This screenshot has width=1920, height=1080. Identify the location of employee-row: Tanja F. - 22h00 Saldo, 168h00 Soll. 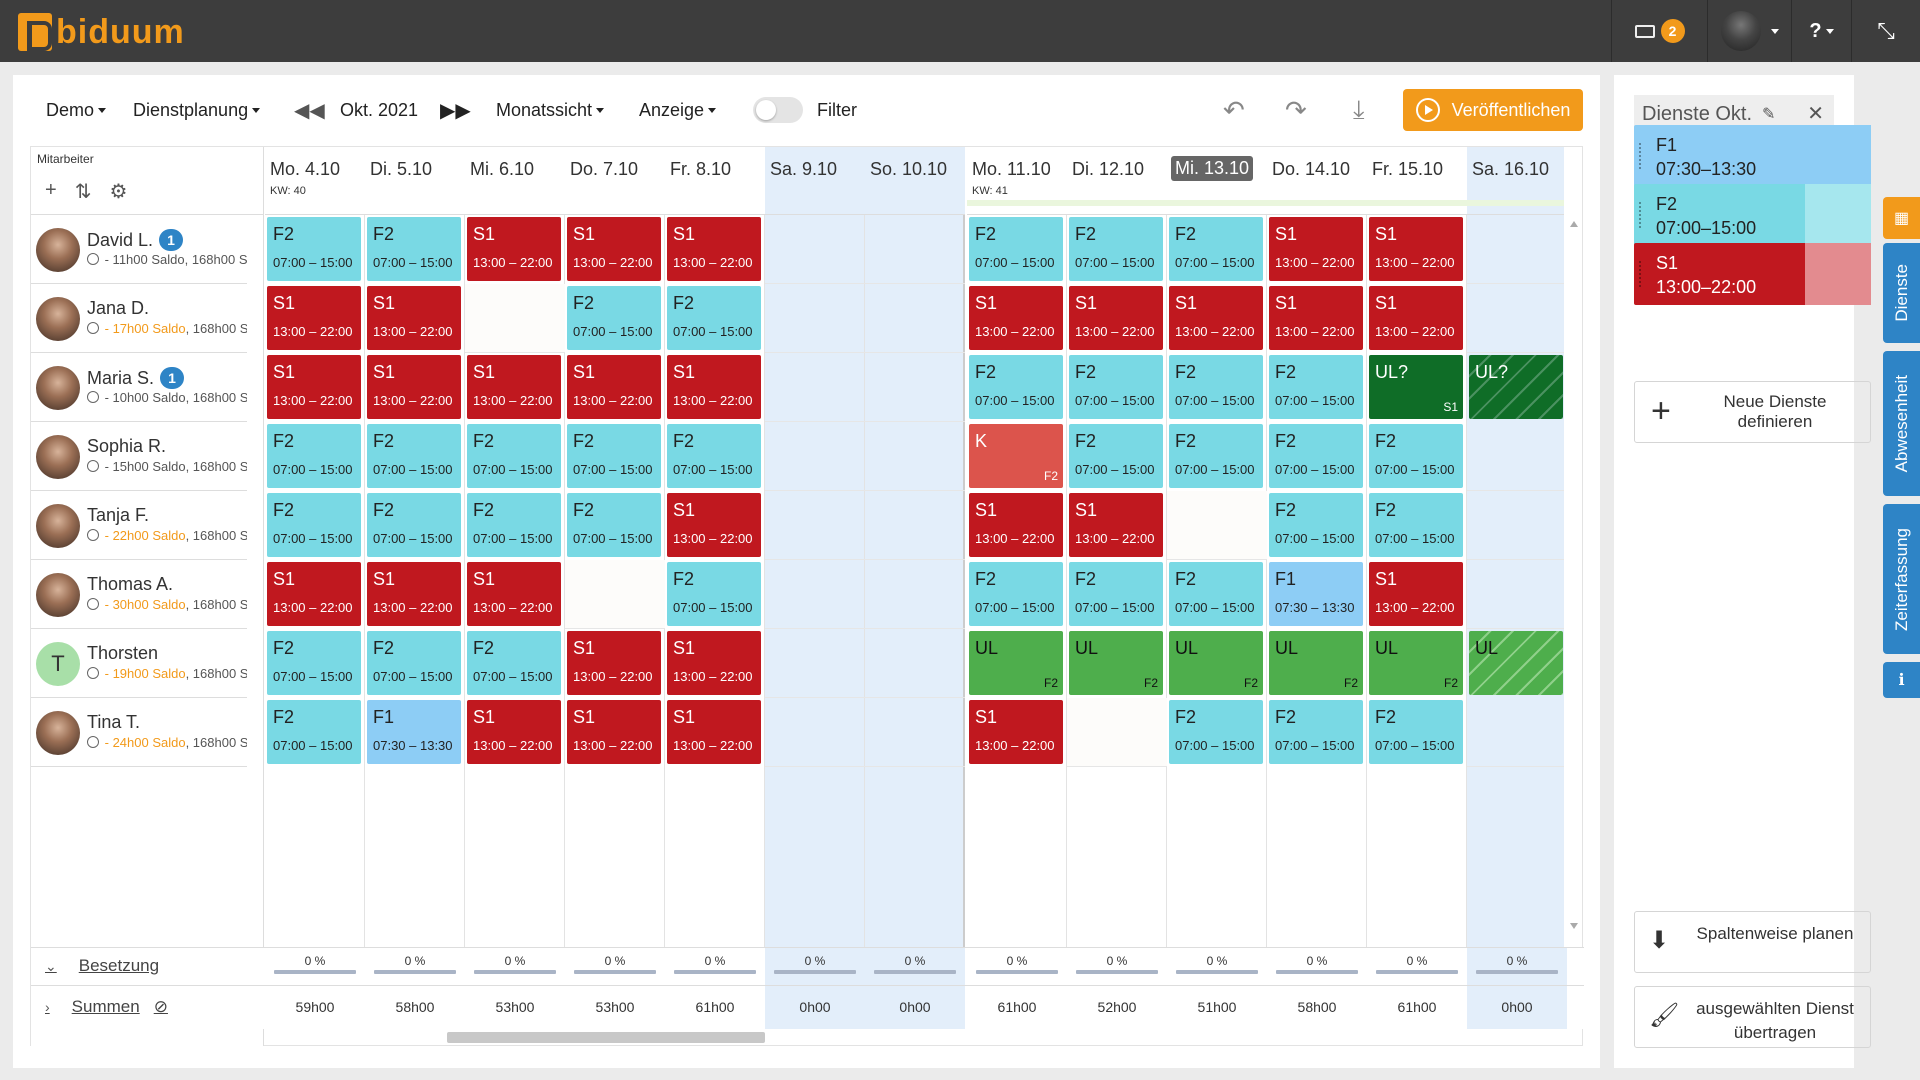
(139, 525).